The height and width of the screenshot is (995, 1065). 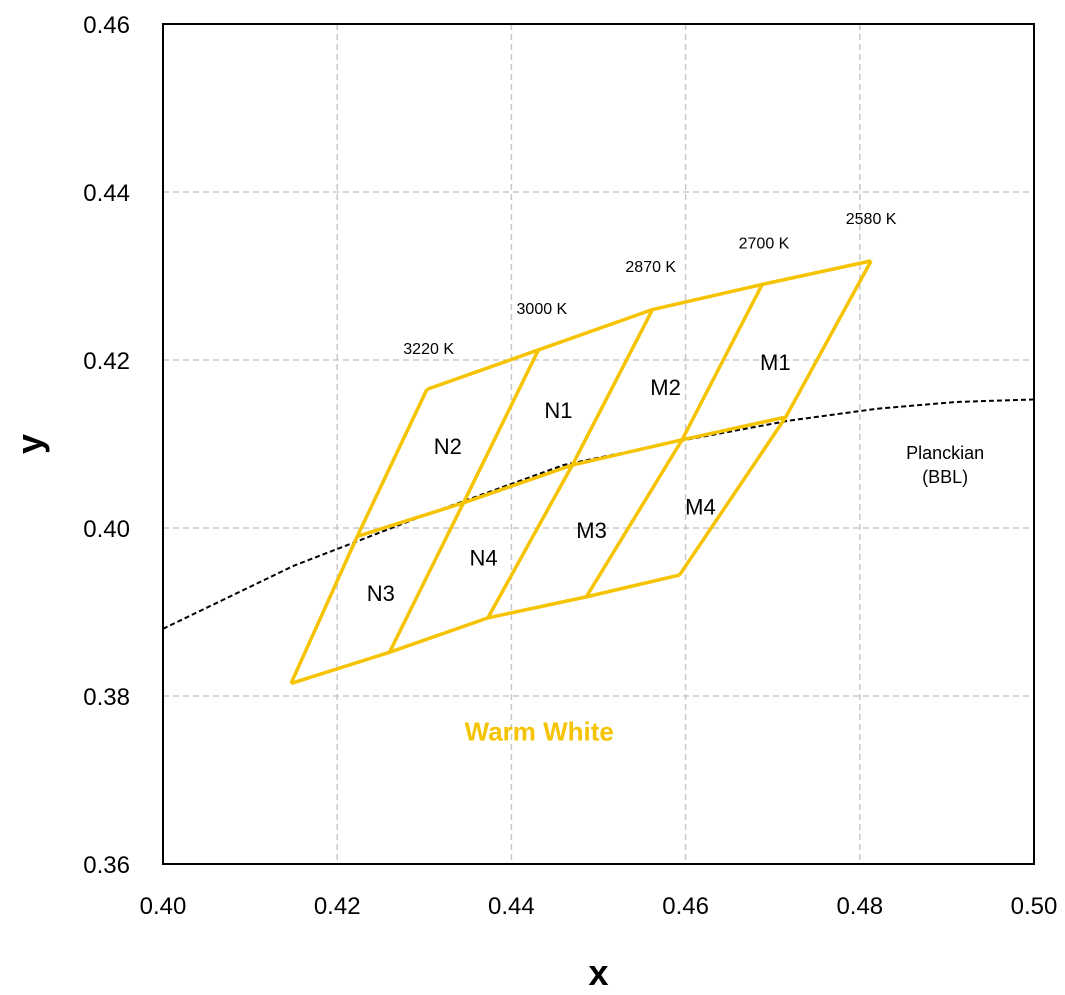 I want to click on x-tick-label: 0.48, so click(x=859, y=906).